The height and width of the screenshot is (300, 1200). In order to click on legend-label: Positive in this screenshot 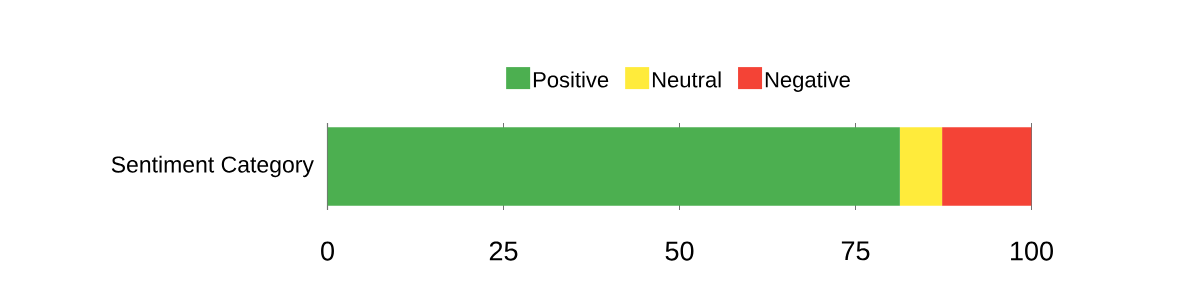, I will do `click(571, 79)`.